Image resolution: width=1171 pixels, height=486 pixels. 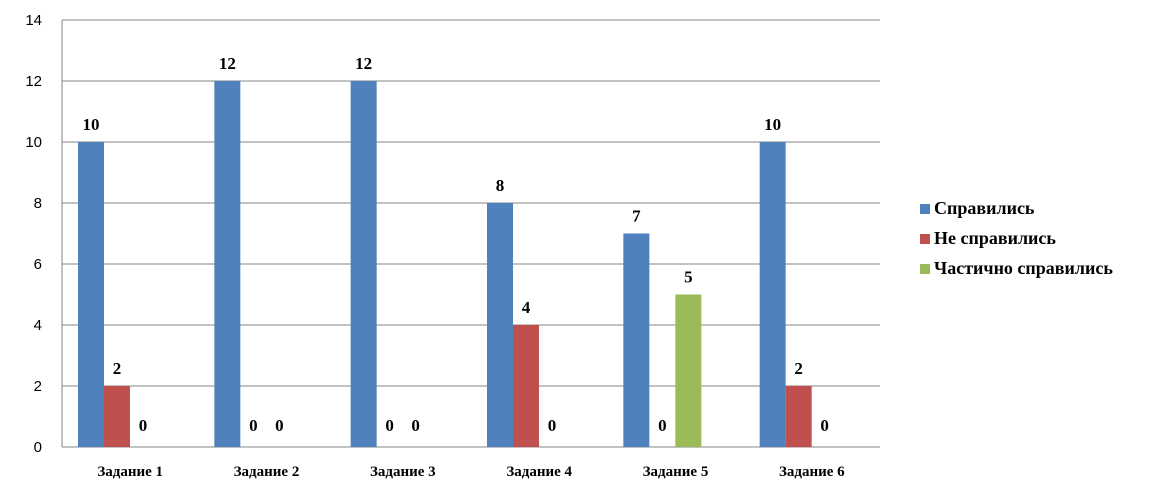 What do you see at coordinates (636, 216) in the screenshot?
I see `data-label: 7` at bounding box center [636, 216].